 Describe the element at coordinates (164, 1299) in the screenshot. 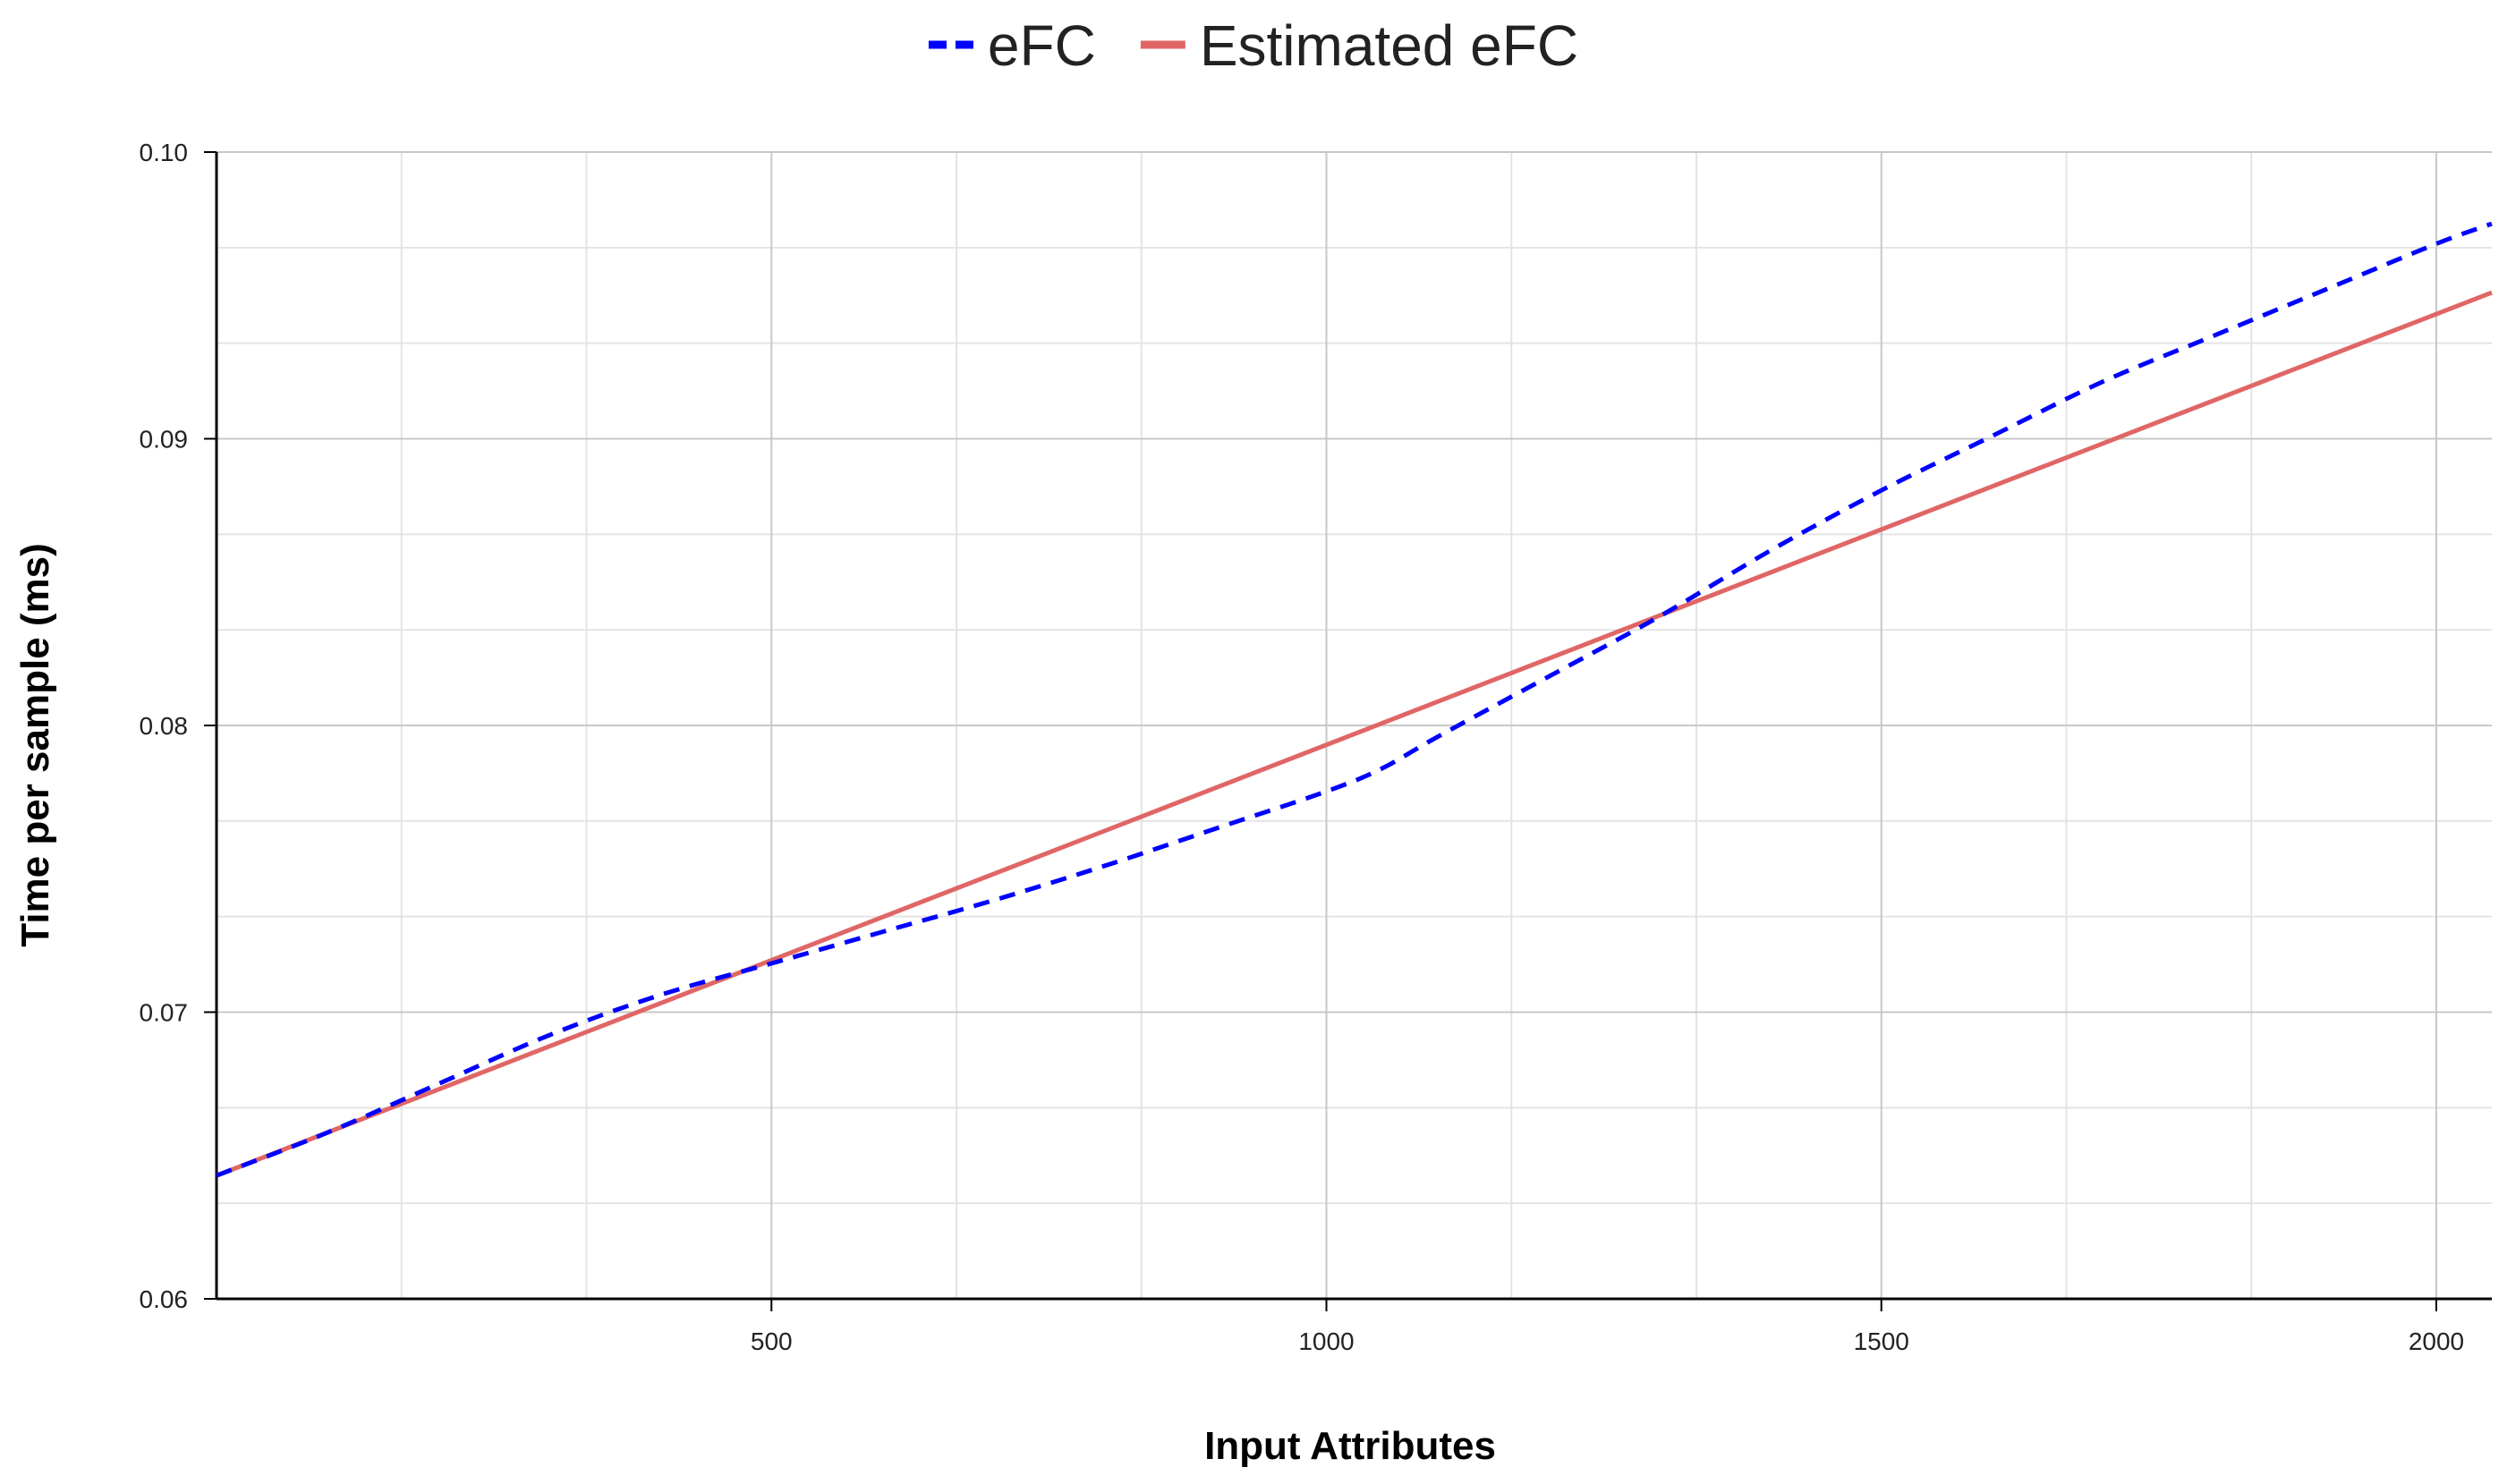

I see `y-tick-label: 0.06` at that location.